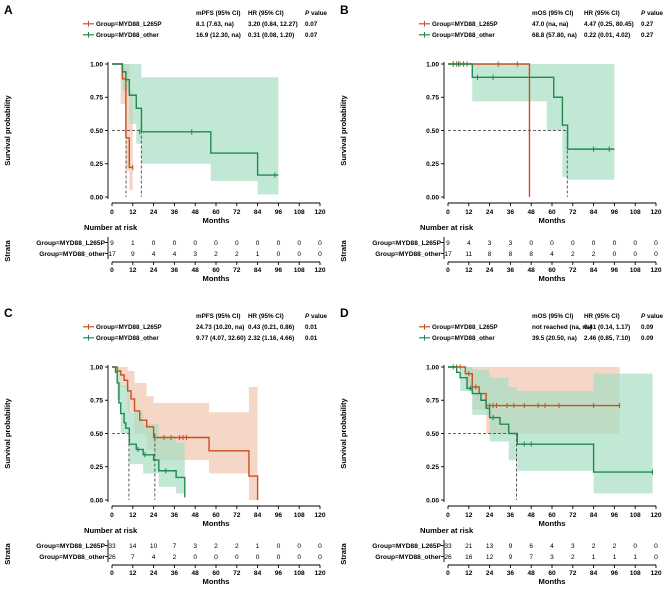 The height and width of the screenshot is (606, 672). I want to click on p-header: P value, so click(652, 13).